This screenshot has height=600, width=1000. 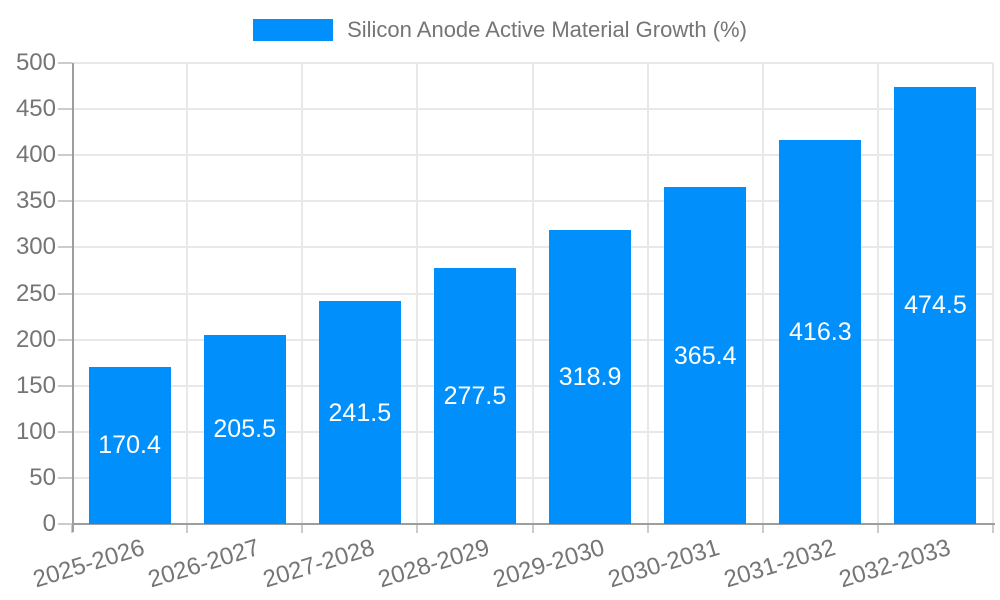 I want to click on y-tick-label: 200, so click(x=35, y=339).